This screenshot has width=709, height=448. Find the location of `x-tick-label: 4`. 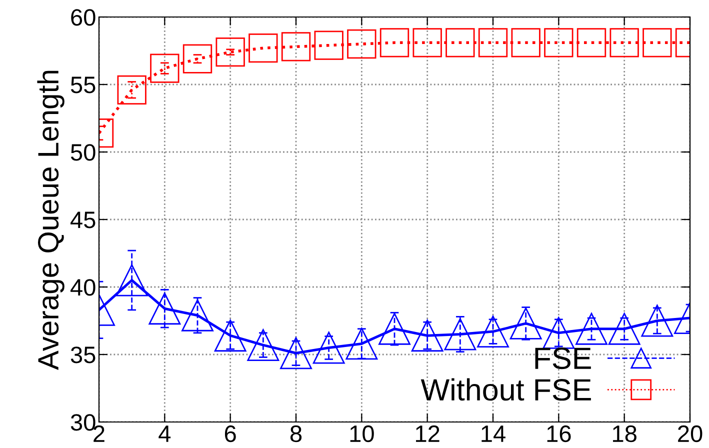

x-tick-label: 4 is located at coordinates (164, 434).